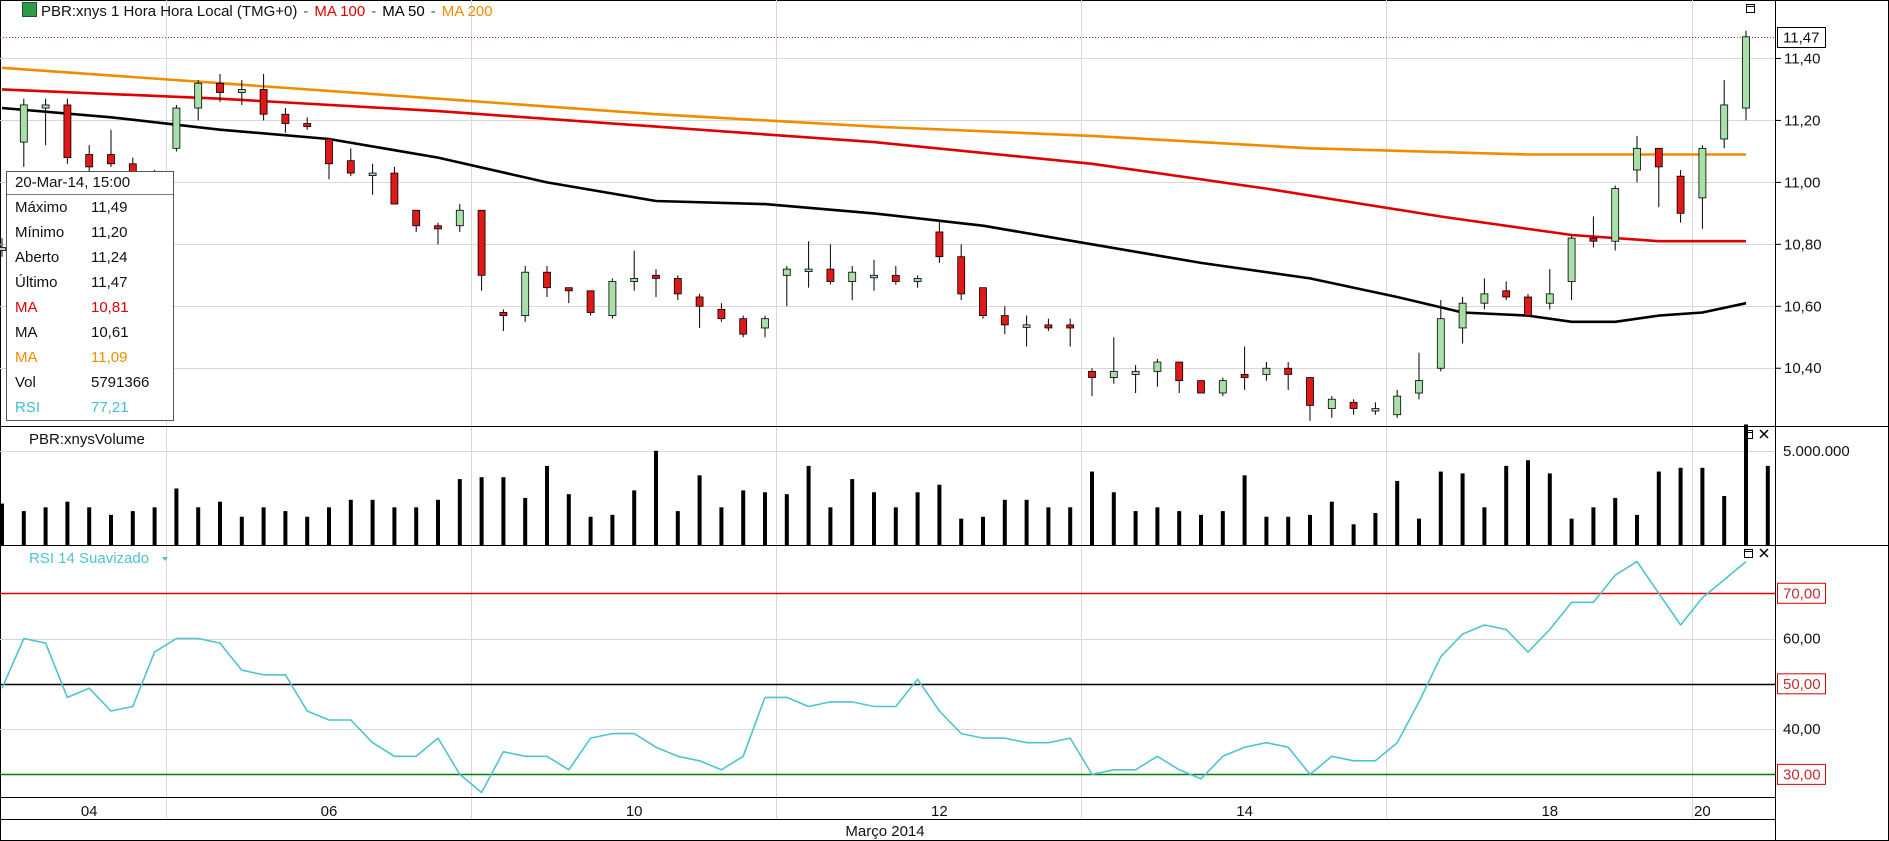 The image size is (1889, 841). I want to click on info-row-rsi: RSI 77,21, so click(72, 407).